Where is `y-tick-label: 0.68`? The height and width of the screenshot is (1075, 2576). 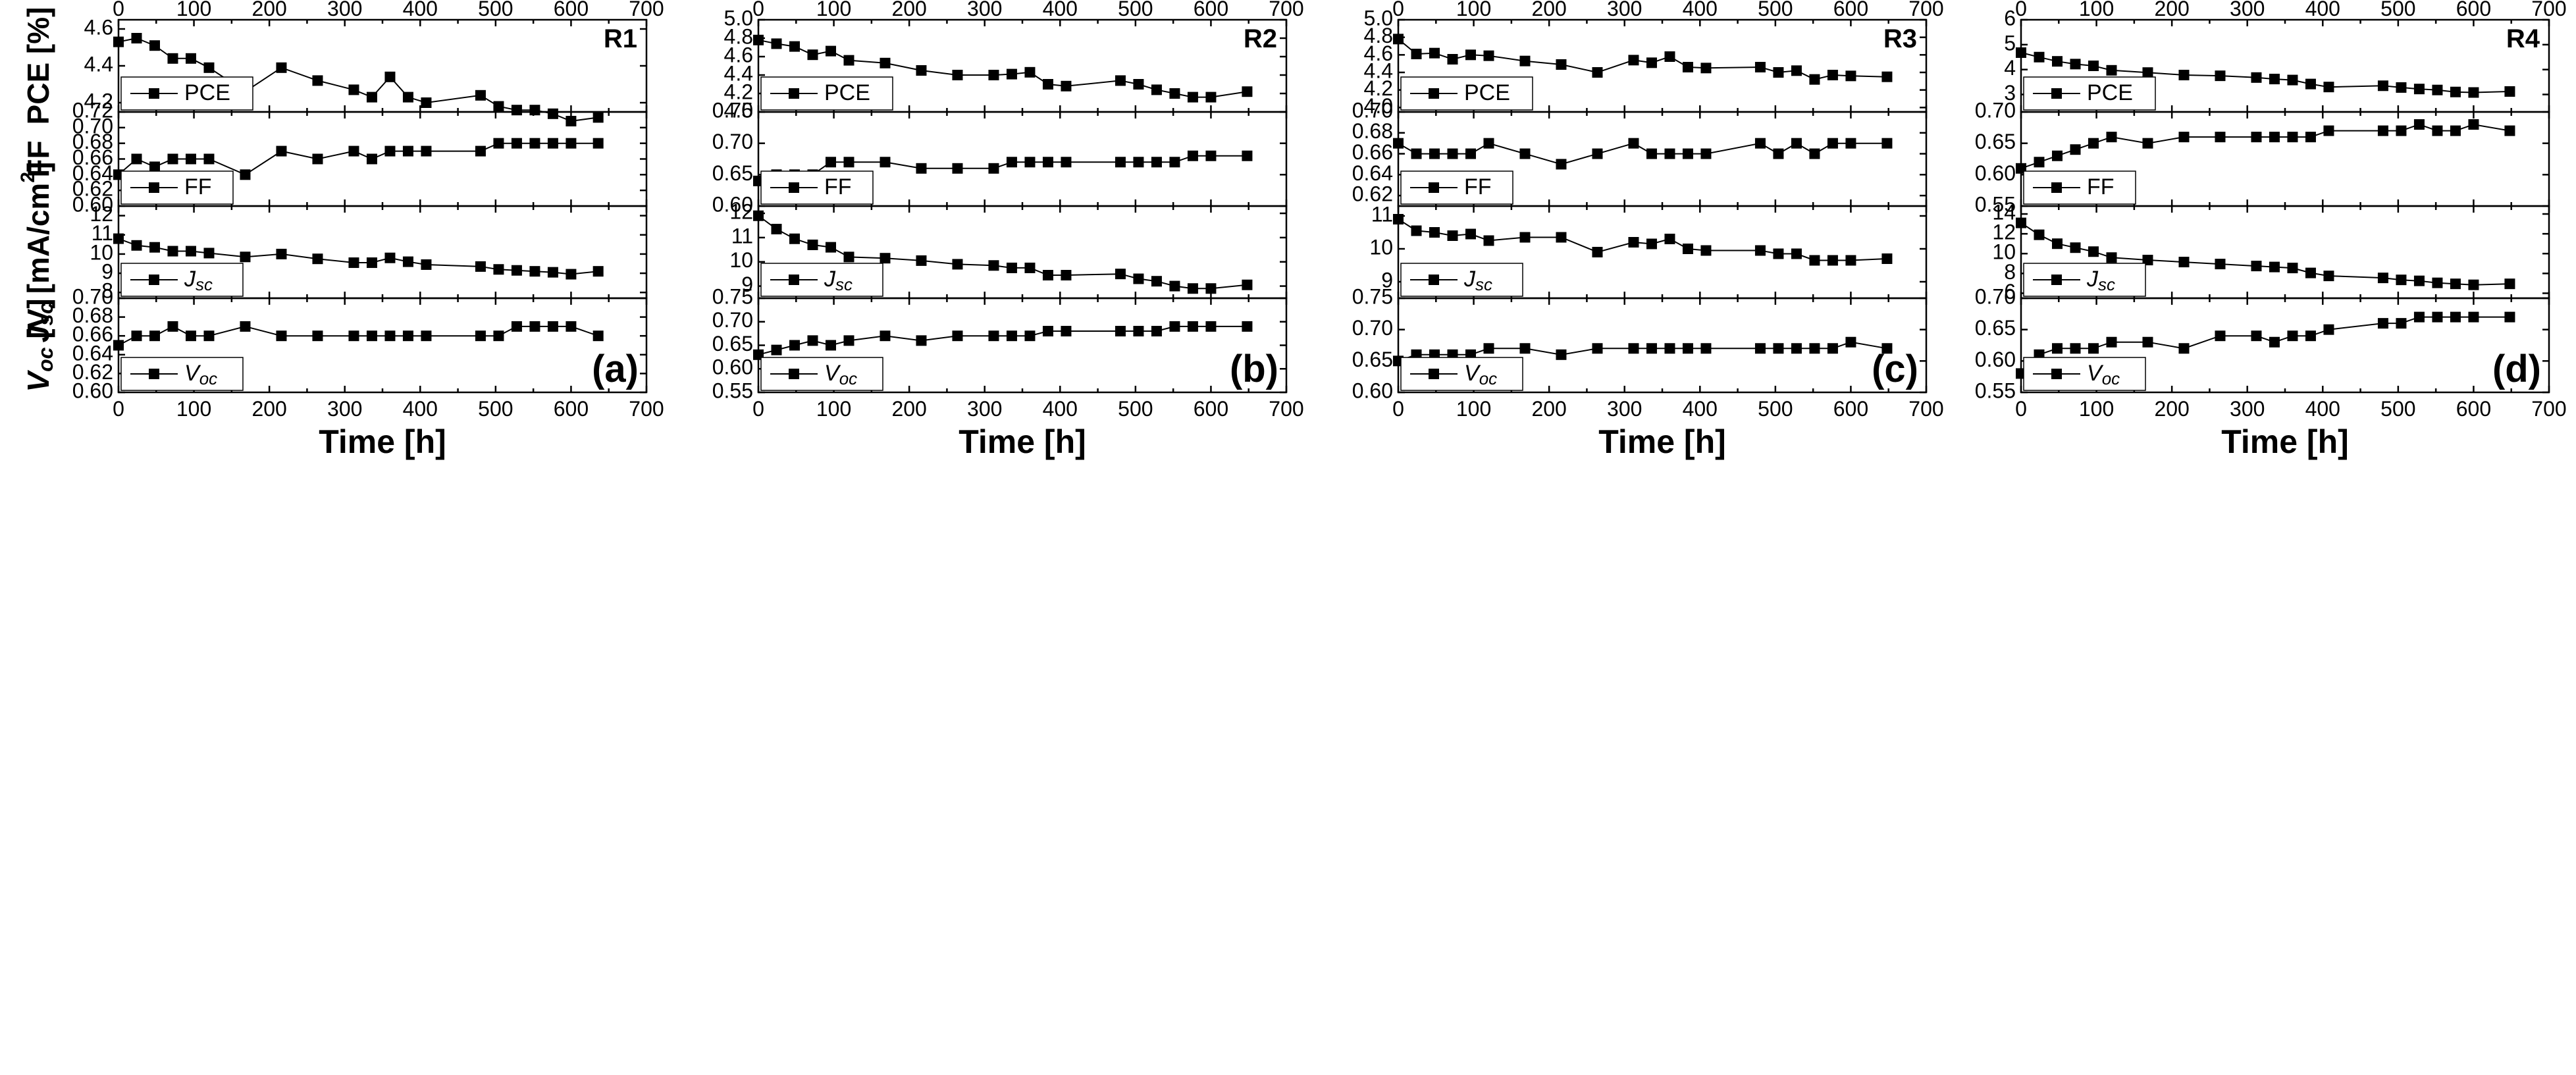 y-tick-label: 0.68 is located at coordinates (1373, 131).